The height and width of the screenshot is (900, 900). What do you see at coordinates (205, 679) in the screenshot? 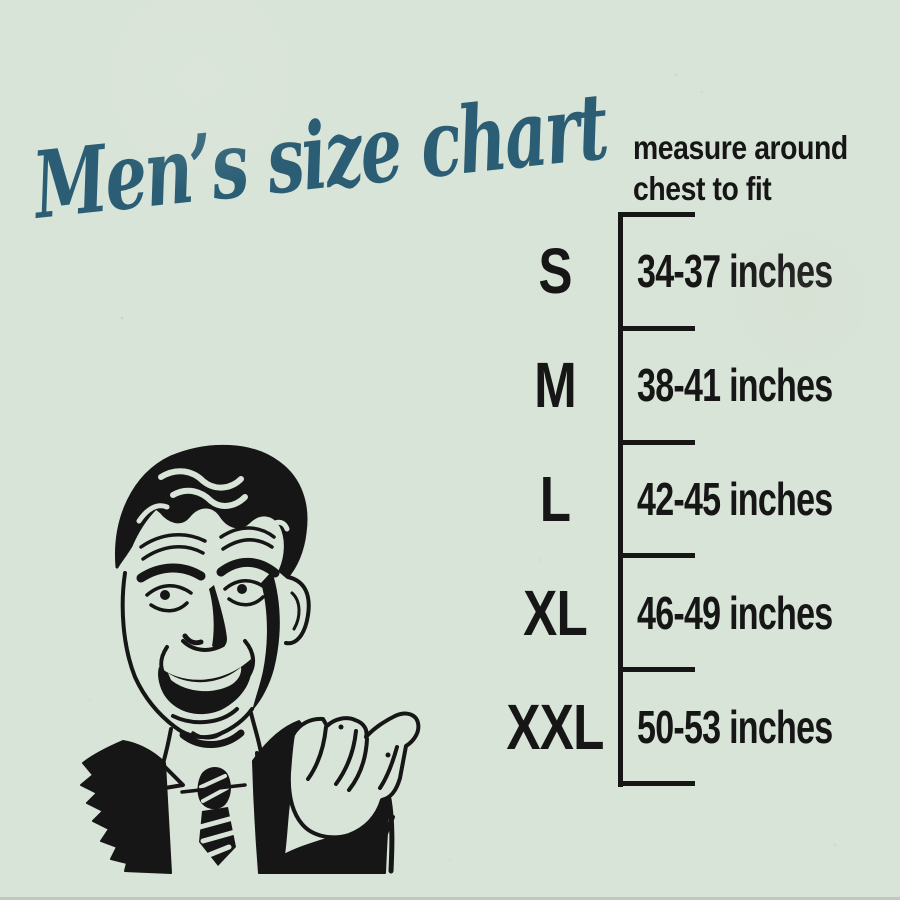
I see `teeth` at bounding box center [205, 679].